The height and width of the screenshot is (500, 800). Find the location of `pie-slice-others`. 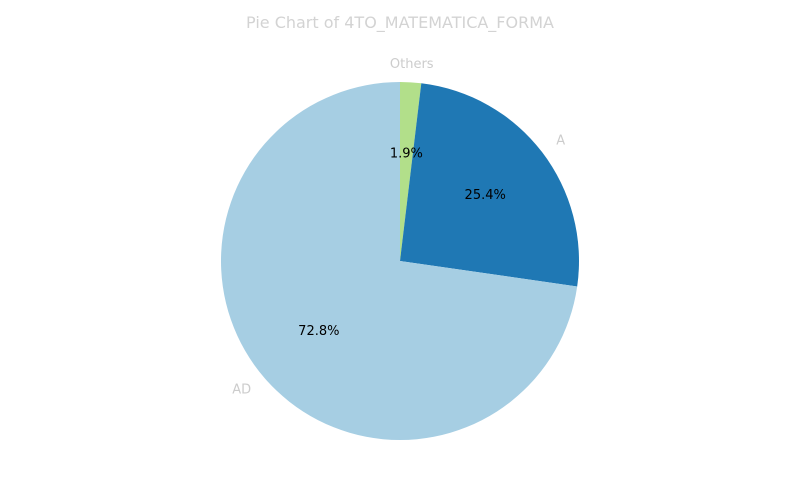

pie-slice-others is located at coordinates (411, 171).